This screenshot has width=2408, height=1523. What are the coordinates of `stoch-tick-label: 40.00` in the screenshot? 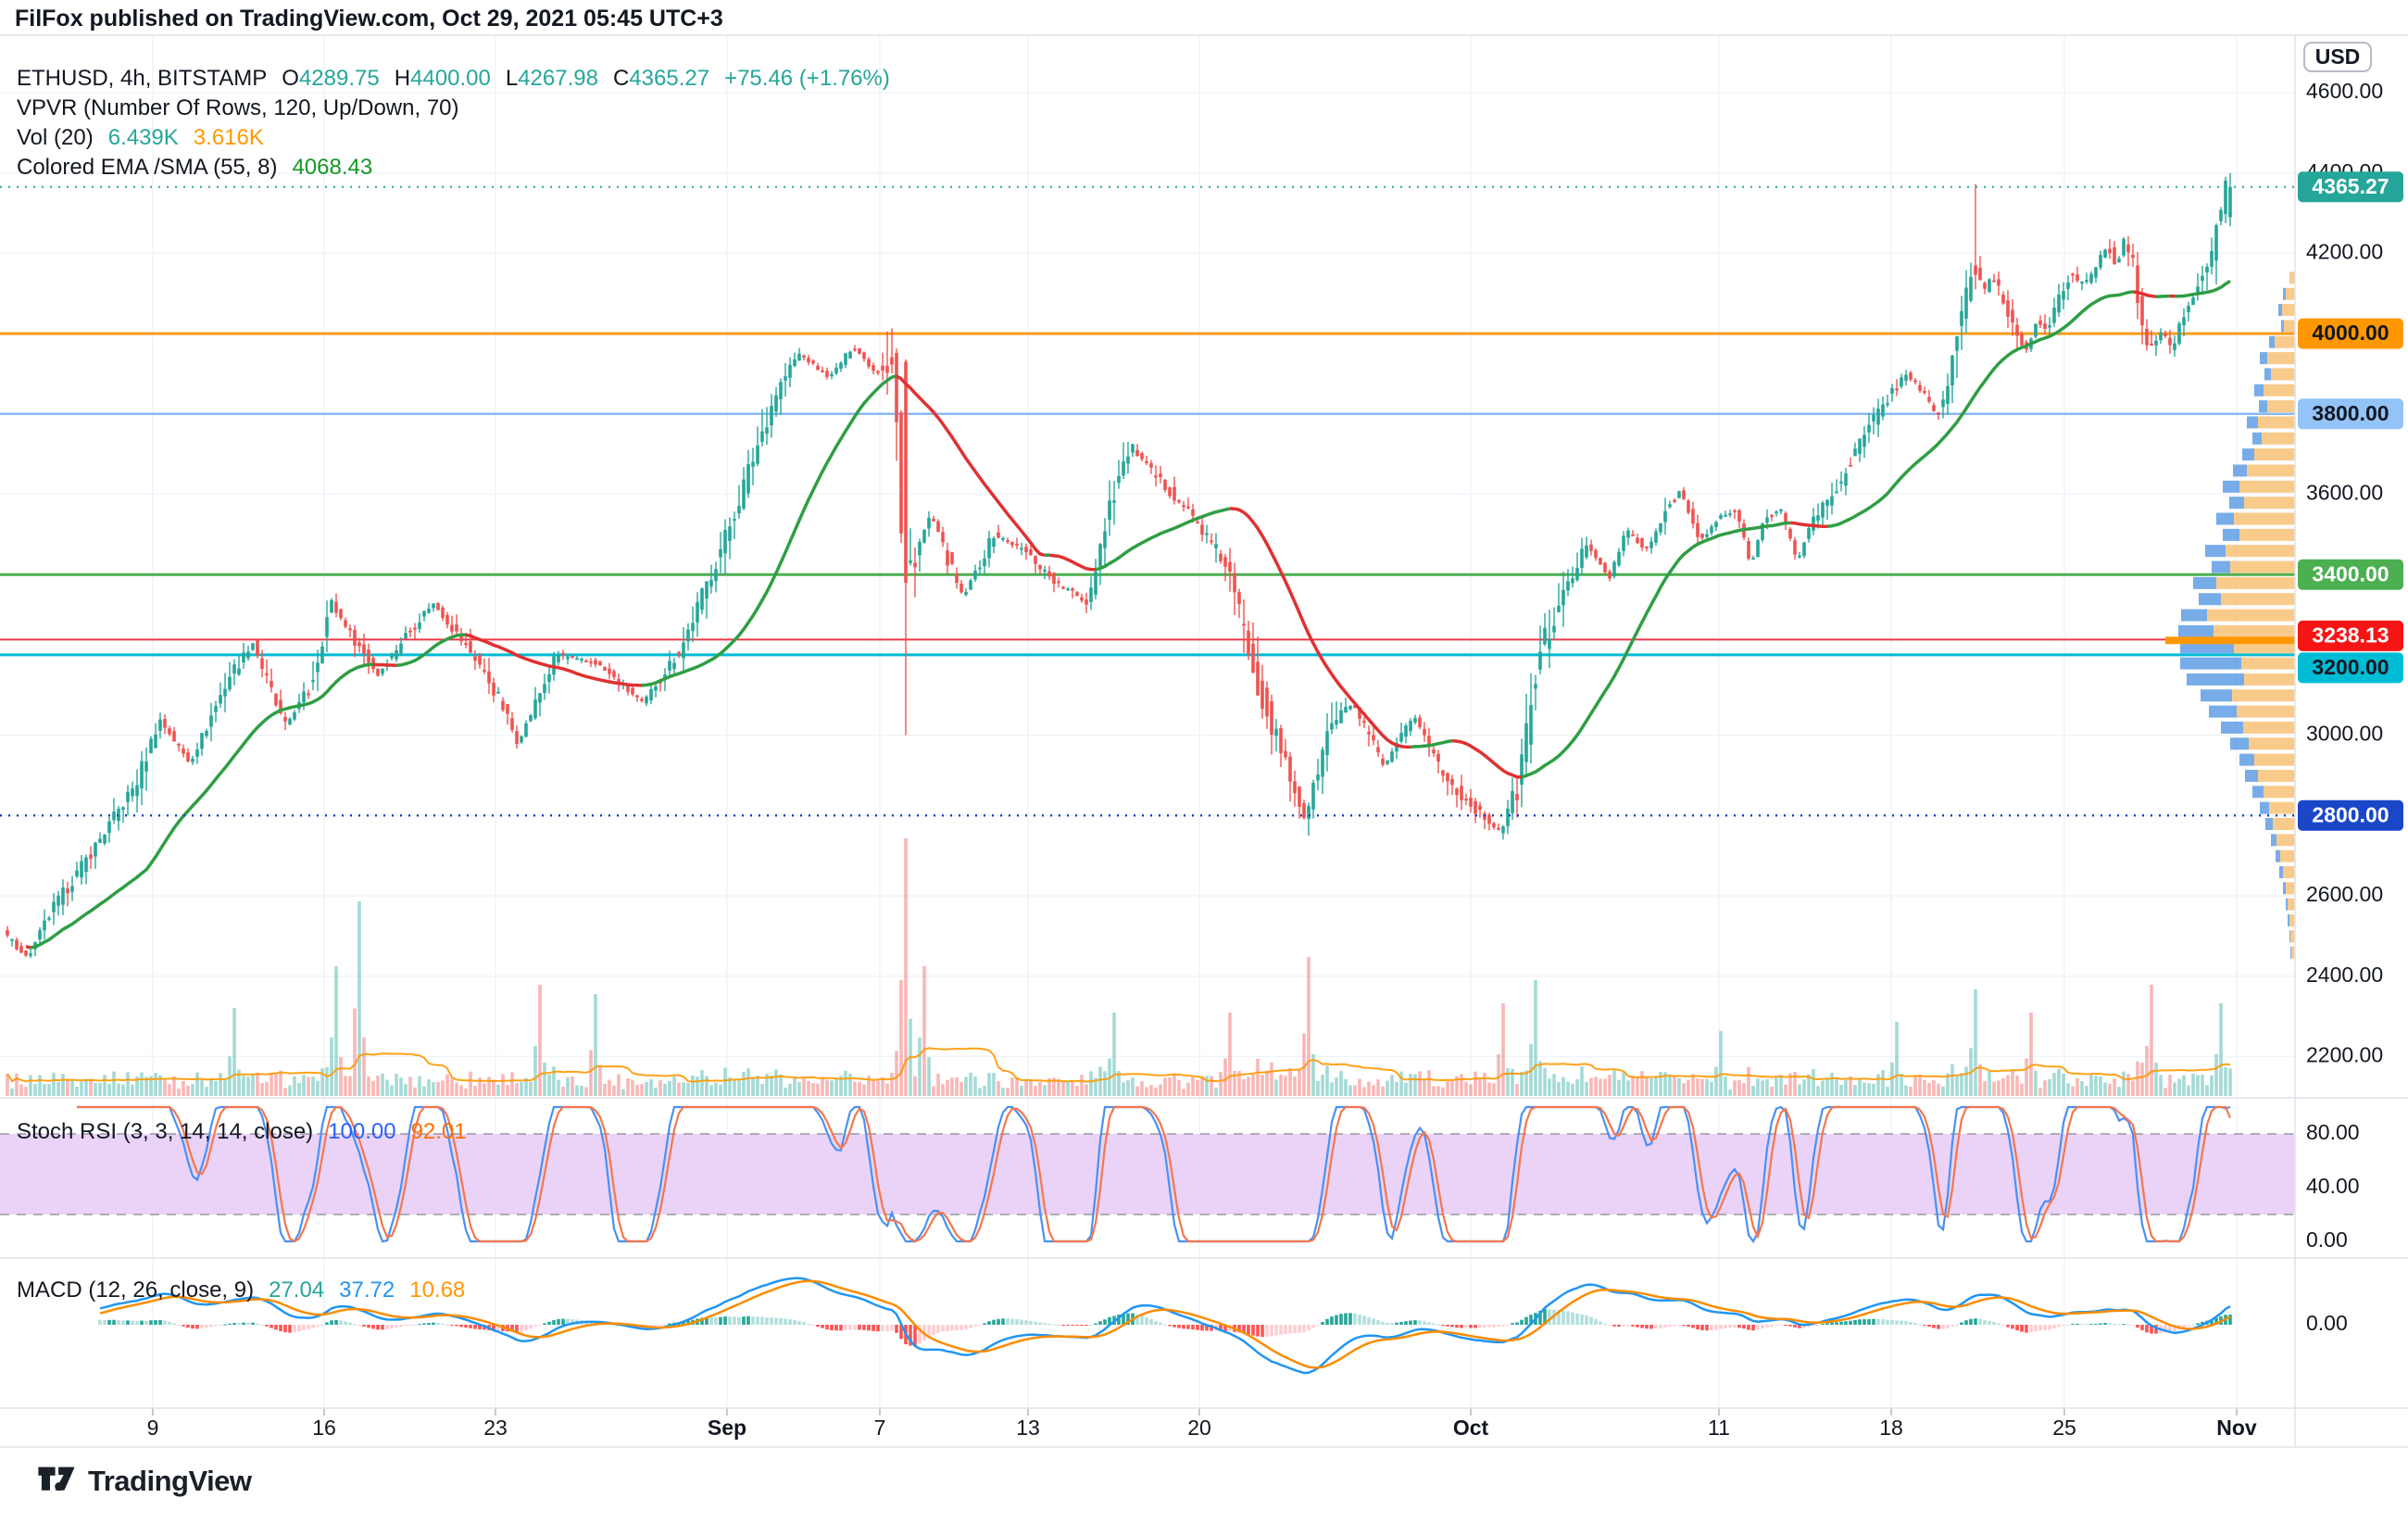 It's located at (2333, 1186).